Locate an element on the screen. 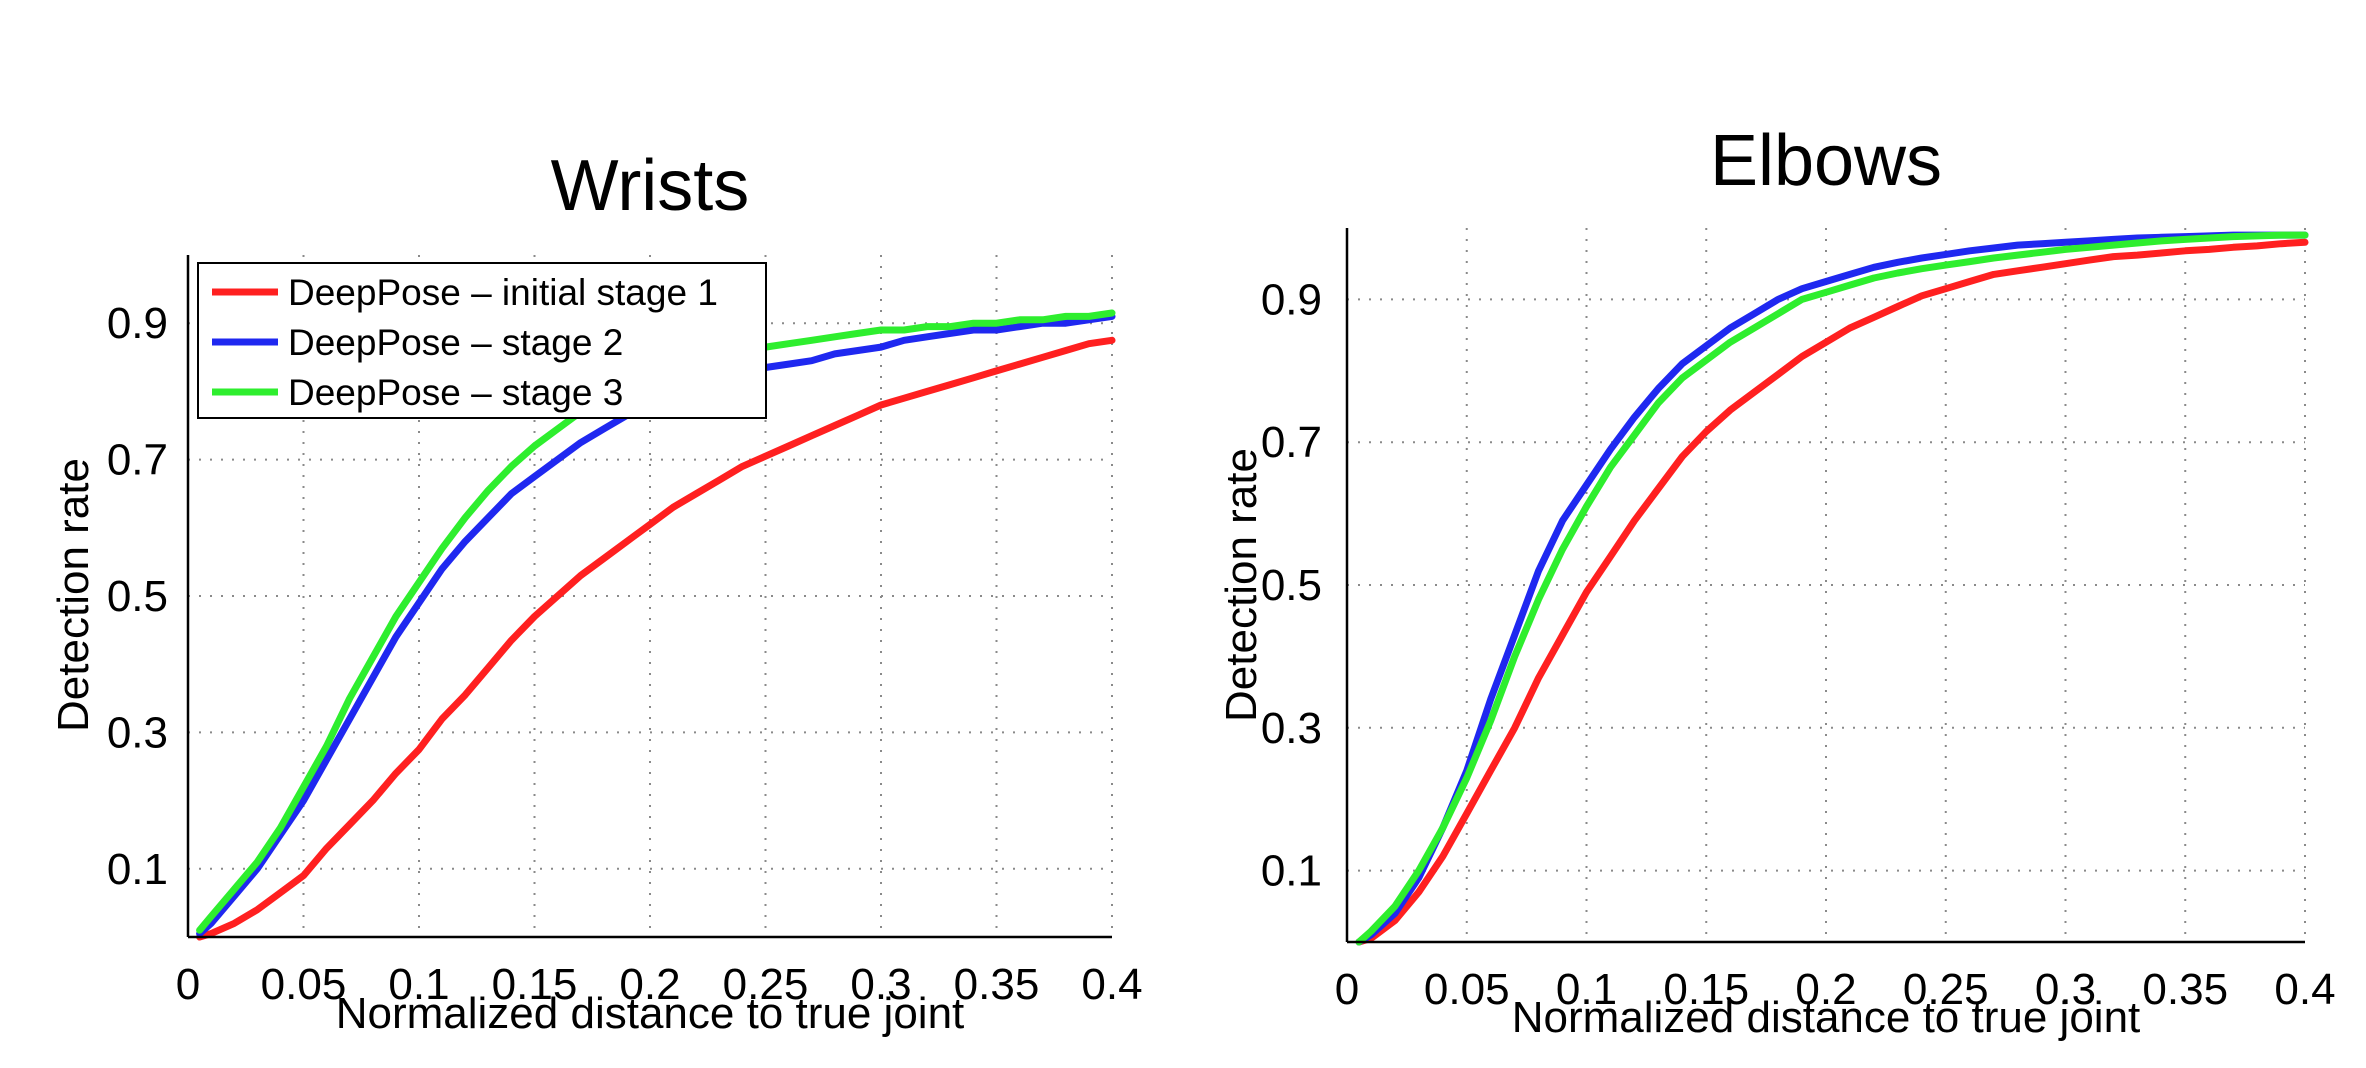 Image resolution: width=2366 pixels, height=1068 pixels. legend-box is located at coordinates (482, 340).